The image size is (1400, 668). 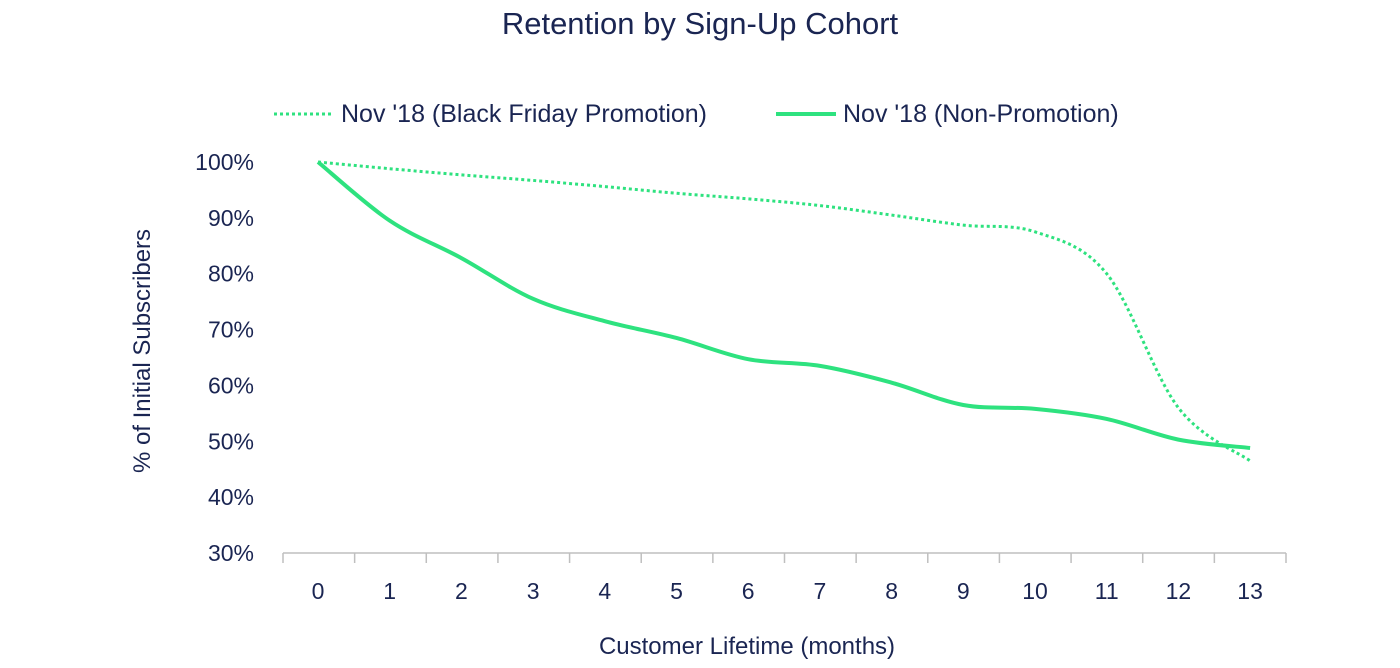 I want to click on x-tick-label: 12, so click(x=1179, y=591).